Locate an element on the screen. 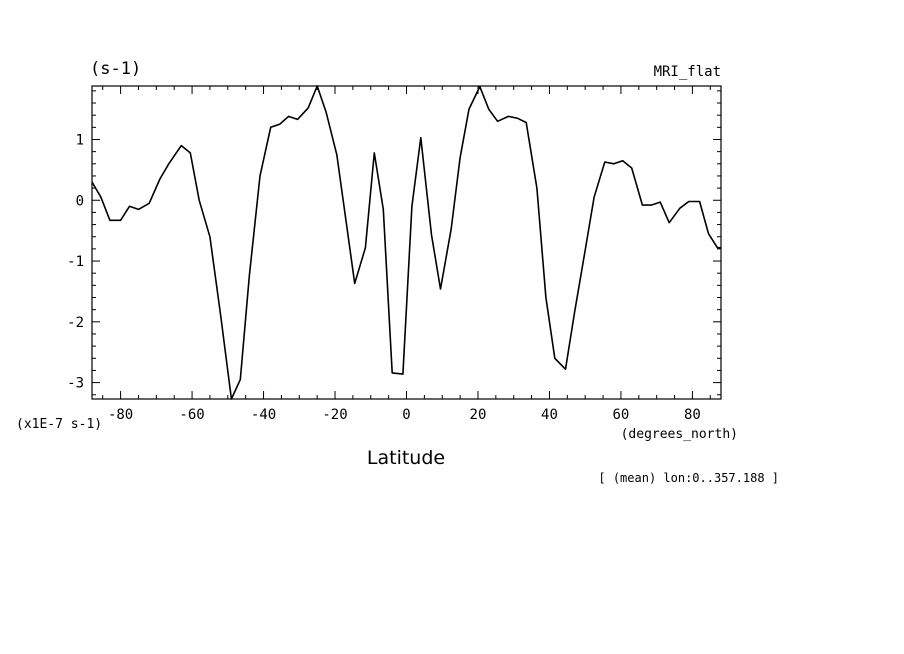 Image resolution: width=904 pixels, height=654 pixels. x-tick-label: 60 is located at coordinates (621, 415).